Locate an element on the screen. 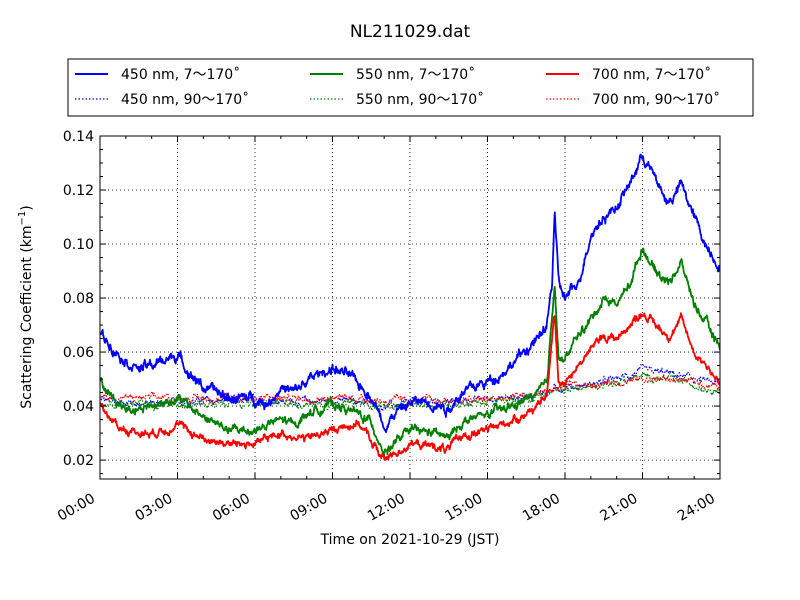 The width and height of the screenshot is (800, 600). legend-label-3: 450 nm, 90～170˚ is located at coordinates (185, 99).